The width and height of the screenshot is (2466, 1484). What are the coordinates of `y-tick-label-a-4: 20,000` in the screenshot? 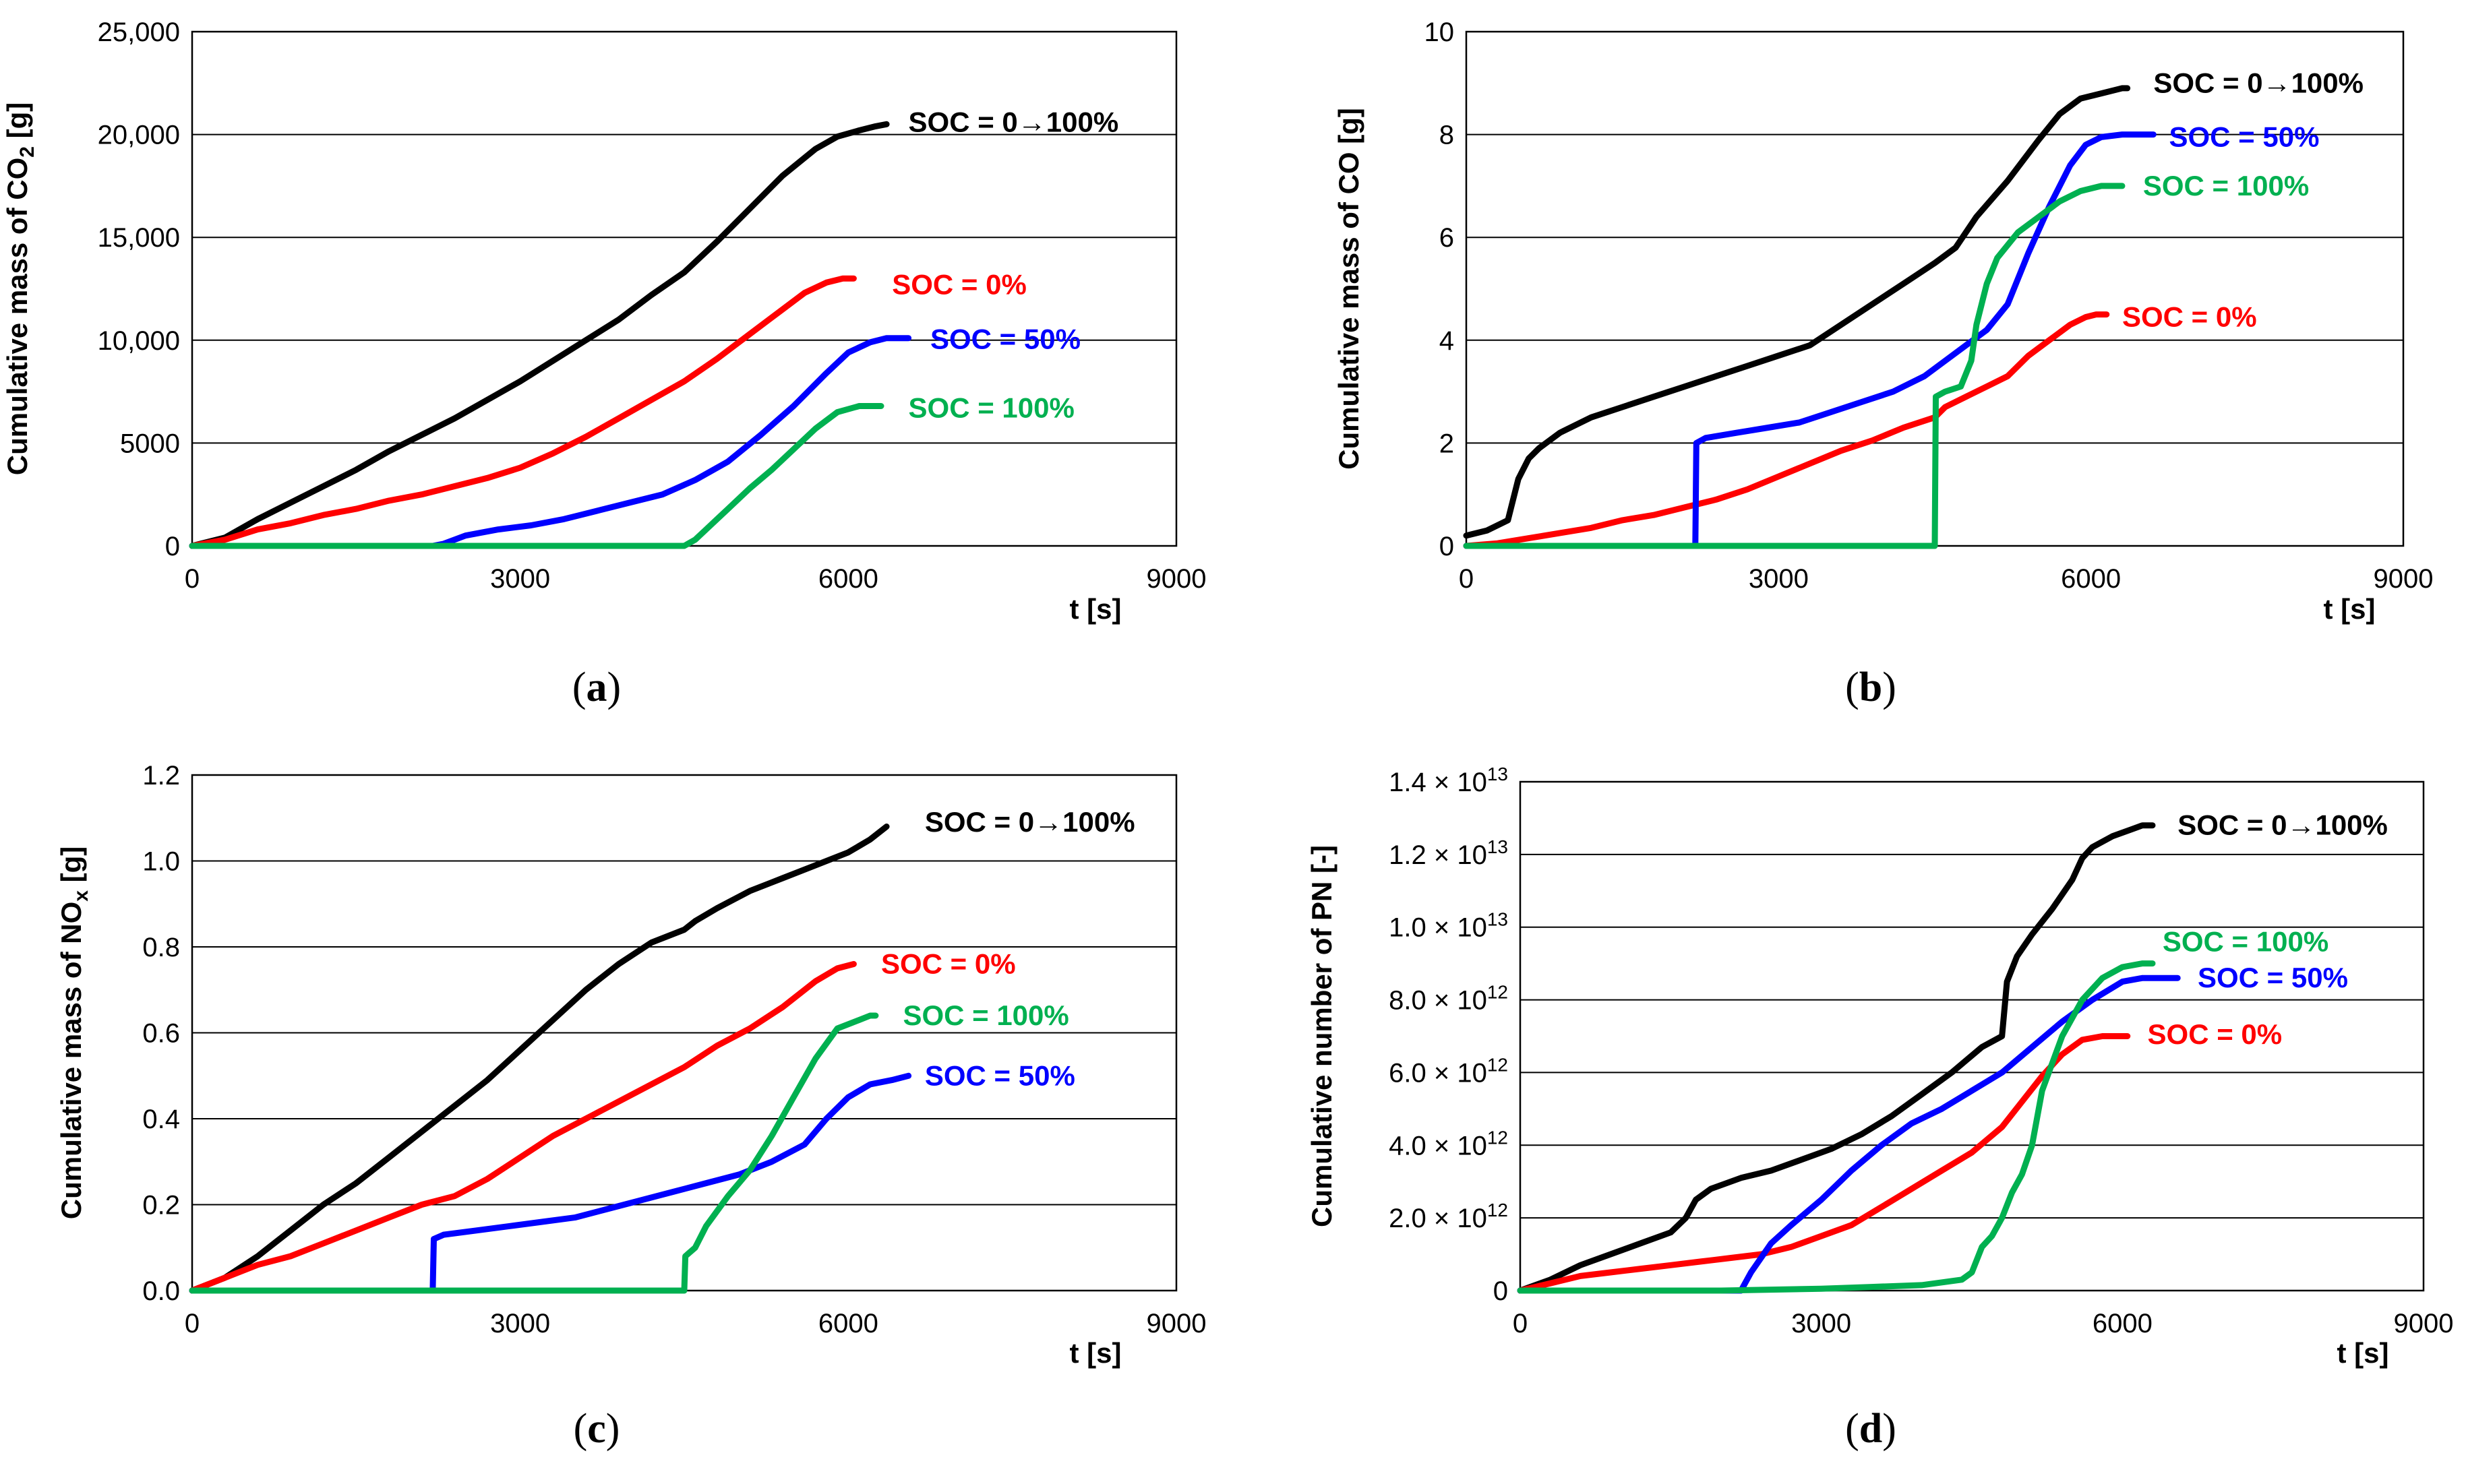 It's located at (139, 135).